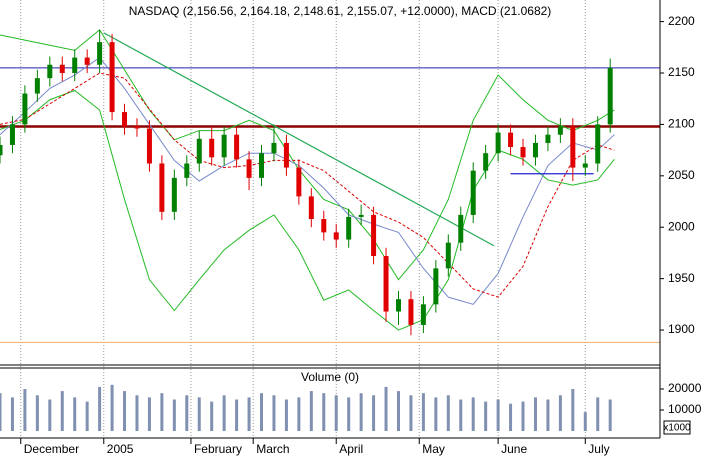 This screenshot has height=457, width=709. What do you see at coordinates (351, 449) in the screenshot?
I see `x-tick-label: April` at bounding box center [351, 449].